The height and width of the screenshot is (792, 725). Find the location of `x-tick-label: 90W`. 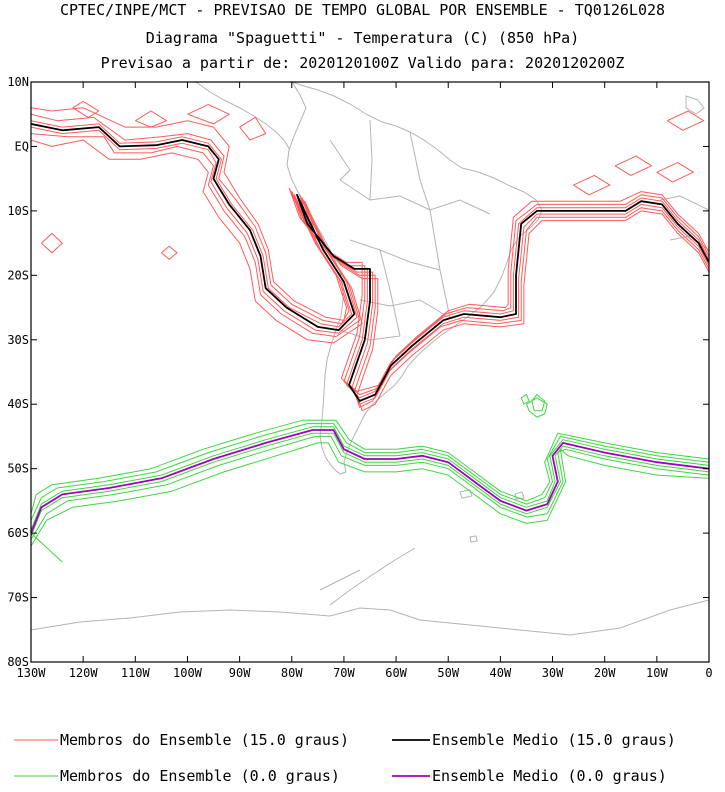

x-tick-label: 90W is located at coordinates (240, 673).